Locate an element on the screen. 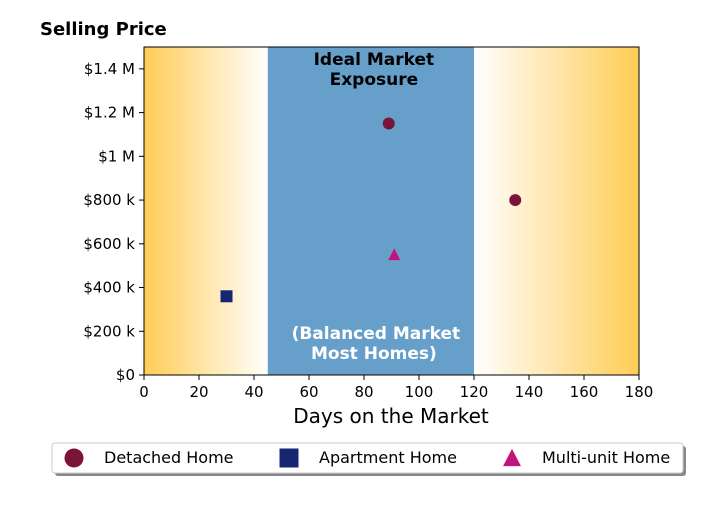 The width and height of the screenshot is (721, 513). legend-marker-triangle is located at coordinates (512, 457).